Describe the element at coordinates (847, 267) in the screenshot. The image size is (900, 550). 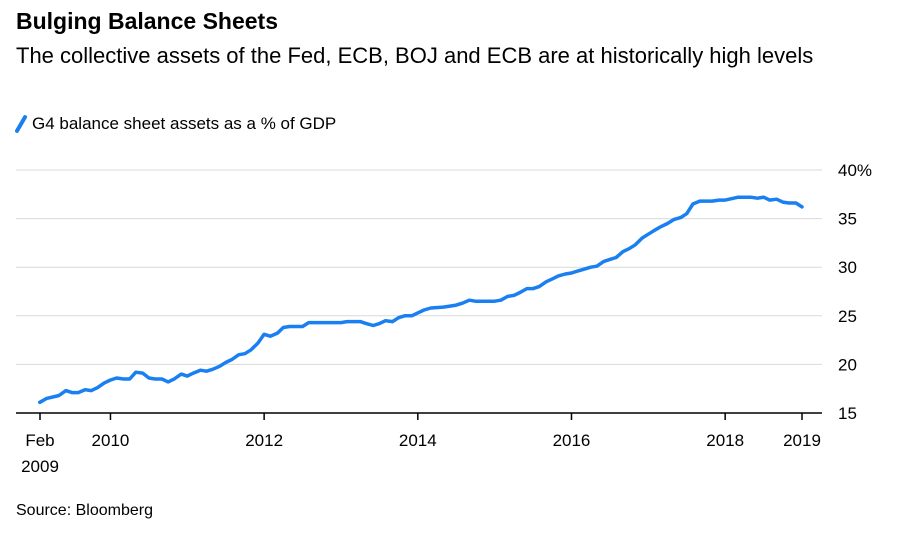
I see `y-tick-label: 30` at that location.